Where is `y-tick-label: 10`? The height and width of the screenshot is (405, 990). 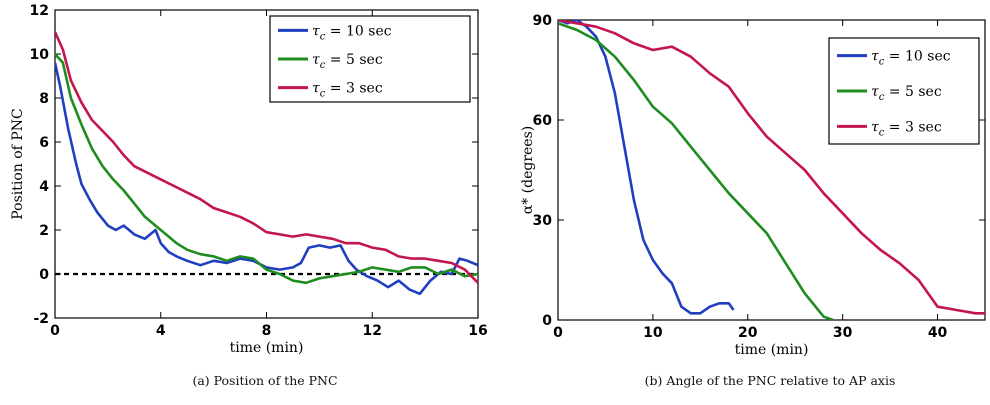
y-tick-label: 10 is located at coordinates (40, 55).